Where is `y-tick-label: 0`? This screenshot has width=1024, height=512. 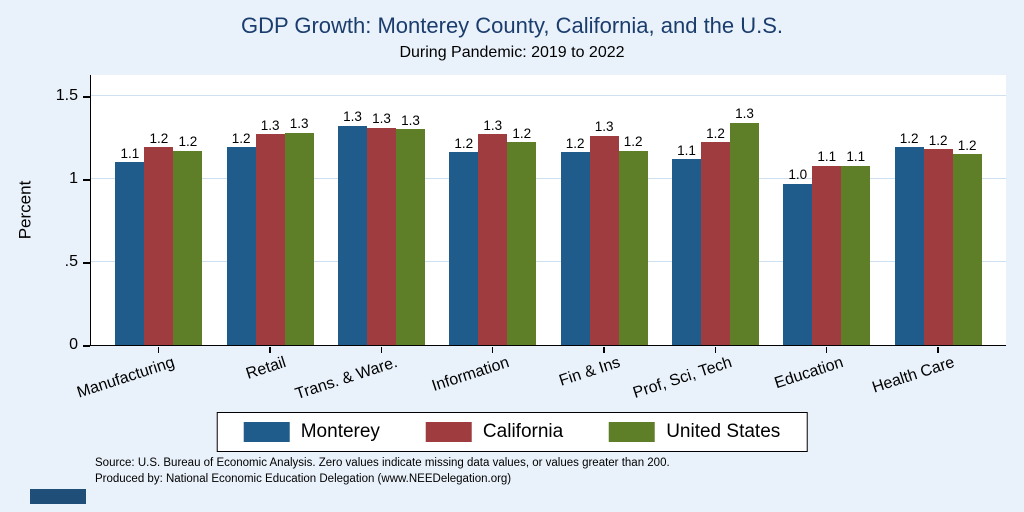
y-tick-label: 0 is located at coordinates (73, 344).